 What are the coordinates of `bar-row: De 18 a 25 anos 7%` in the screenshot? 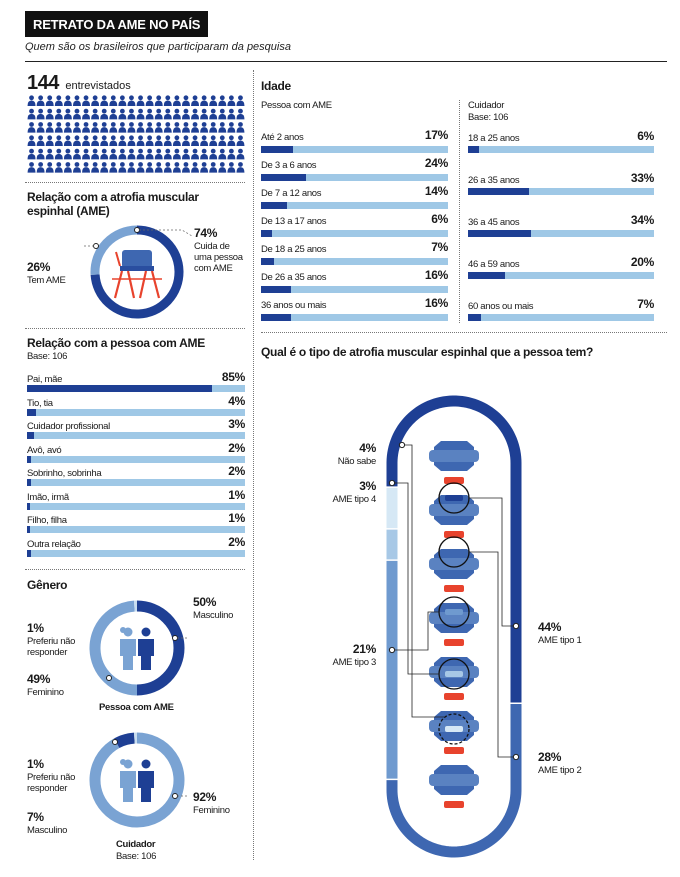 It's located at (354, 254).